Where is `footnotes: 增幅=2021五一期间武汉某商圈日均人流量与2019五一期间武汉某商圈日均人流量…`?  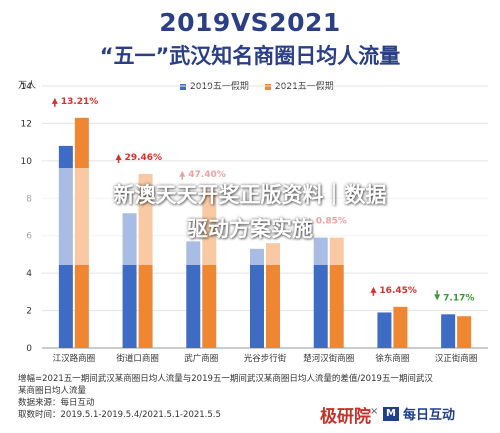
footnotes: 增幅=2021五一期间武汉某商圈日均人流量与2019五一期间武汉某商圈日均人流量… is located at coordinates (253, 397).